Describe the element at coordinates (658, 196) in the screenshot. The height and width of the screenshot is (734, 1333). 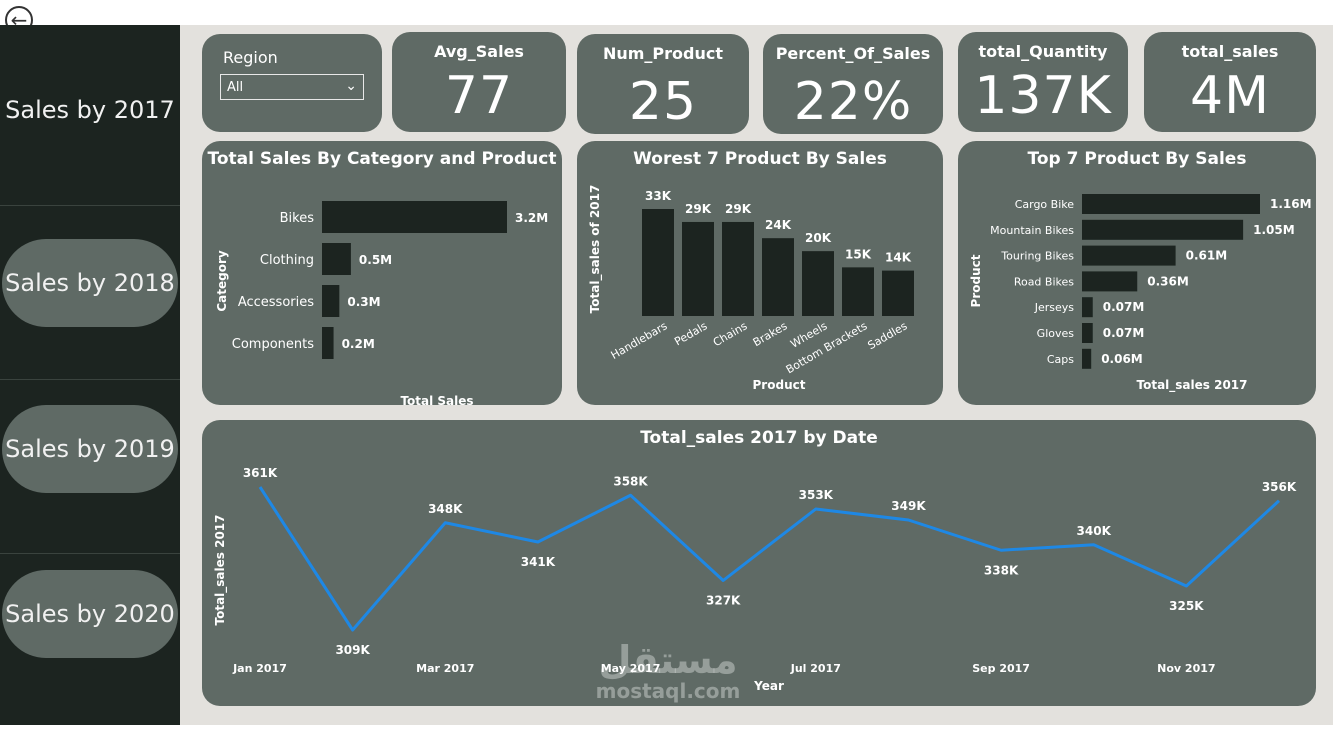
I see `product-data-label: 33K` at that location.